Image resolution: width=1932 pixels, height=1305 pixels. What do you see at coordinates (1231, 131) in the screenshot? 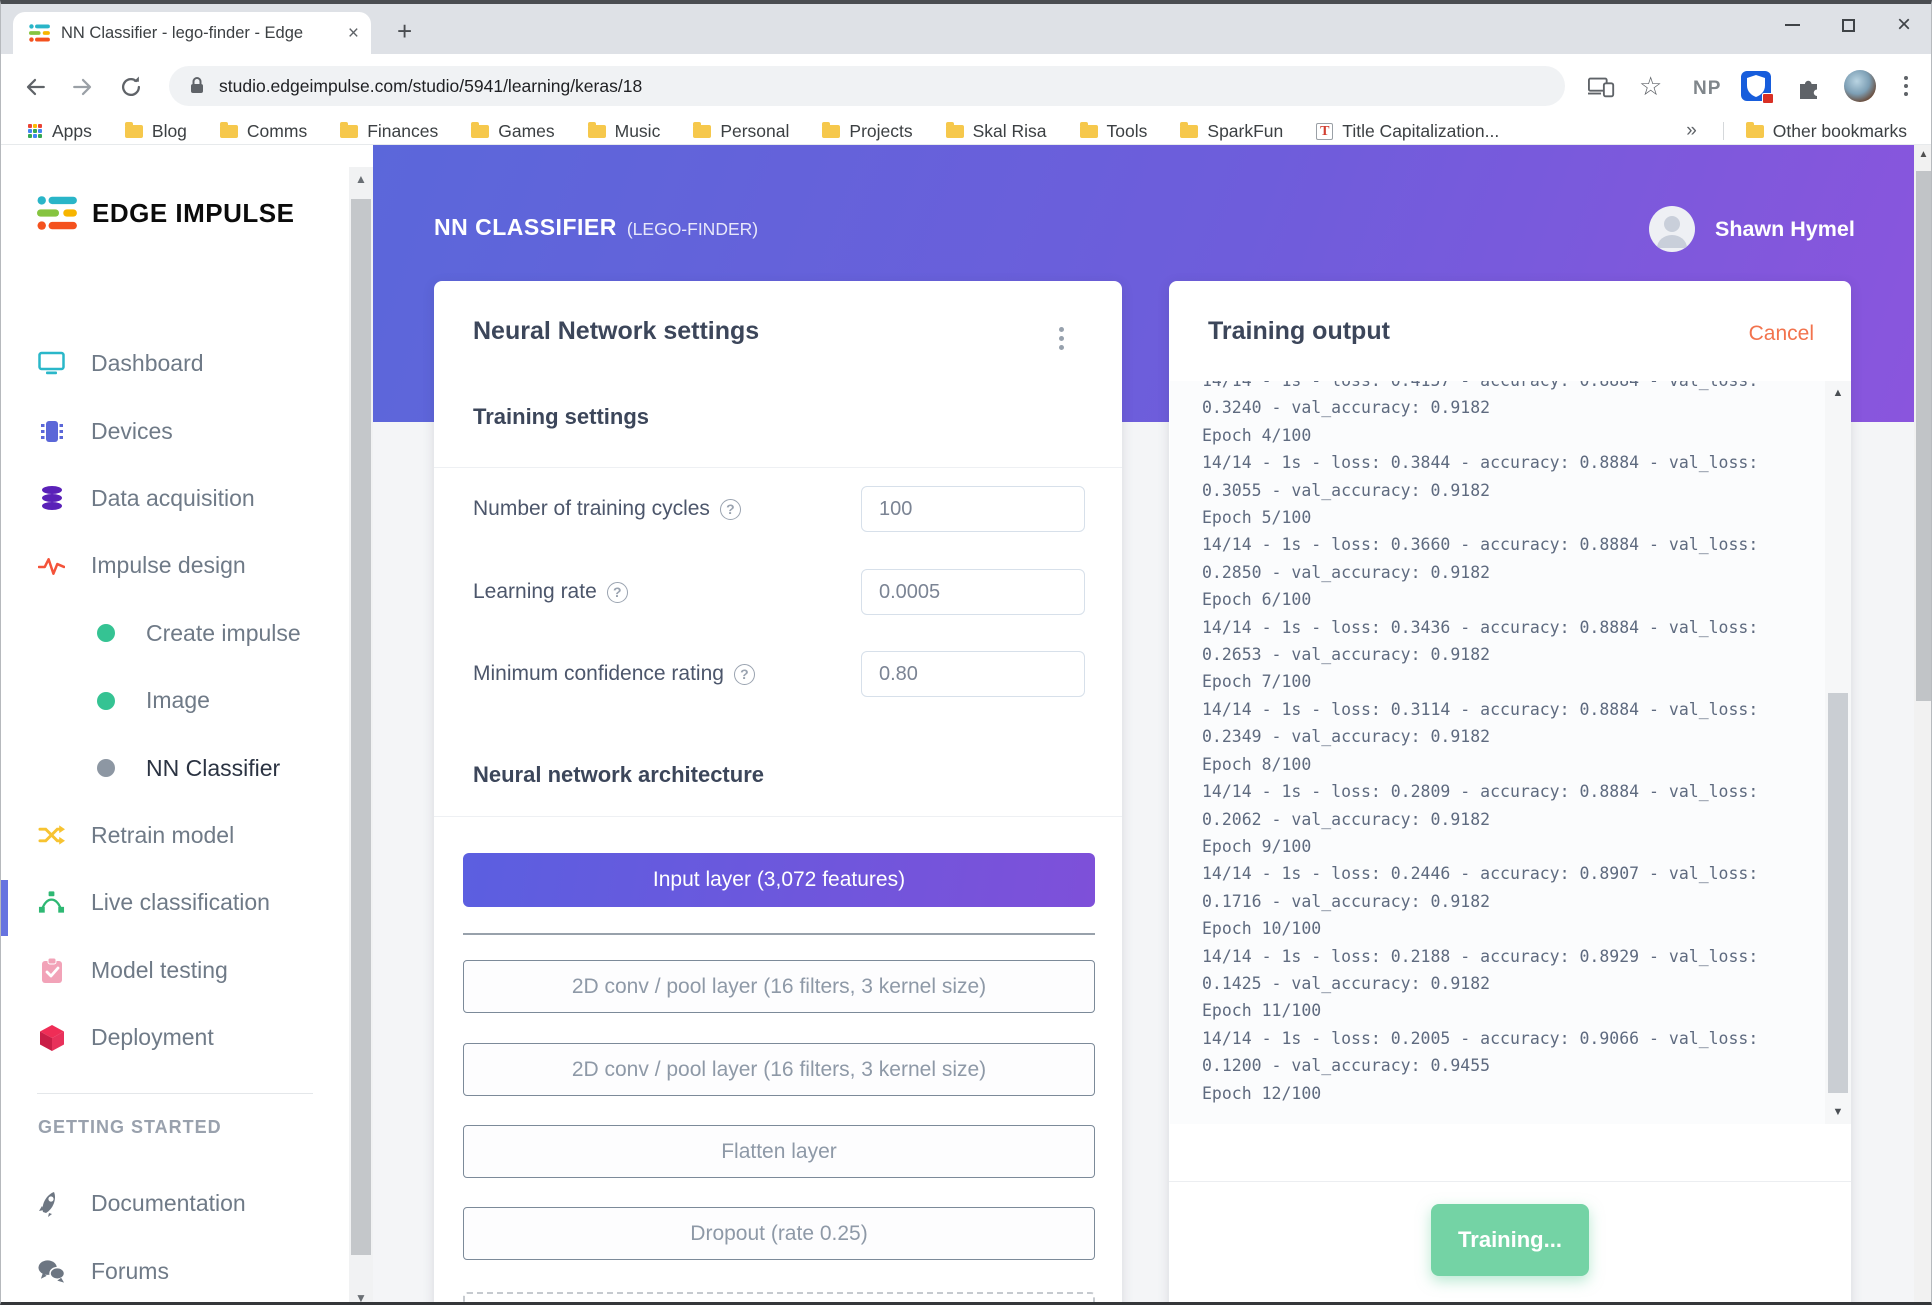
I see `bookmark-item: SparkFun` at bounding box center [1231, 131].